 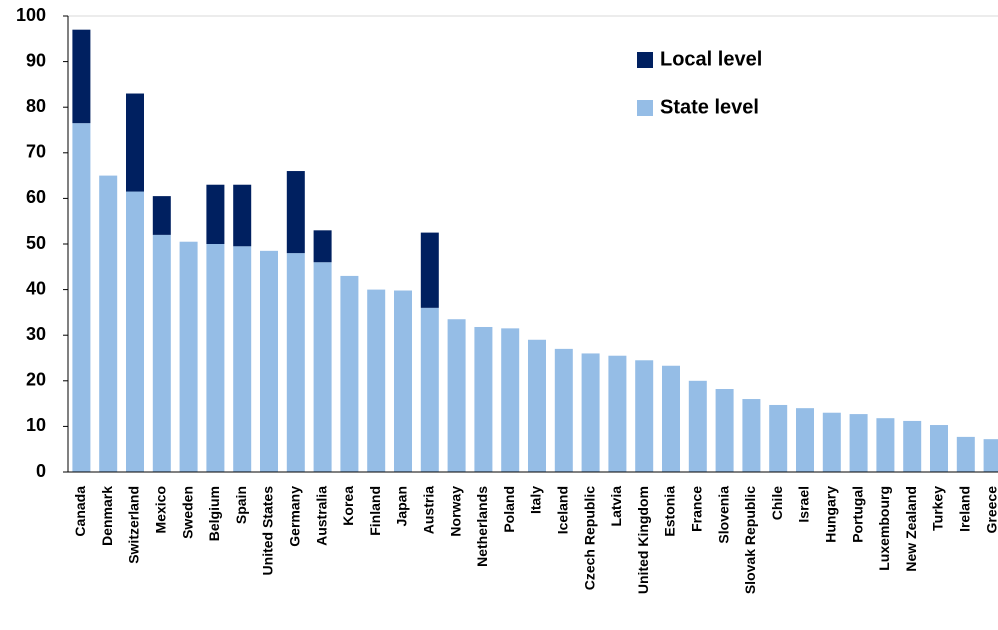 I want to click on y-tick-label: 20, so click(x=36, y=380).